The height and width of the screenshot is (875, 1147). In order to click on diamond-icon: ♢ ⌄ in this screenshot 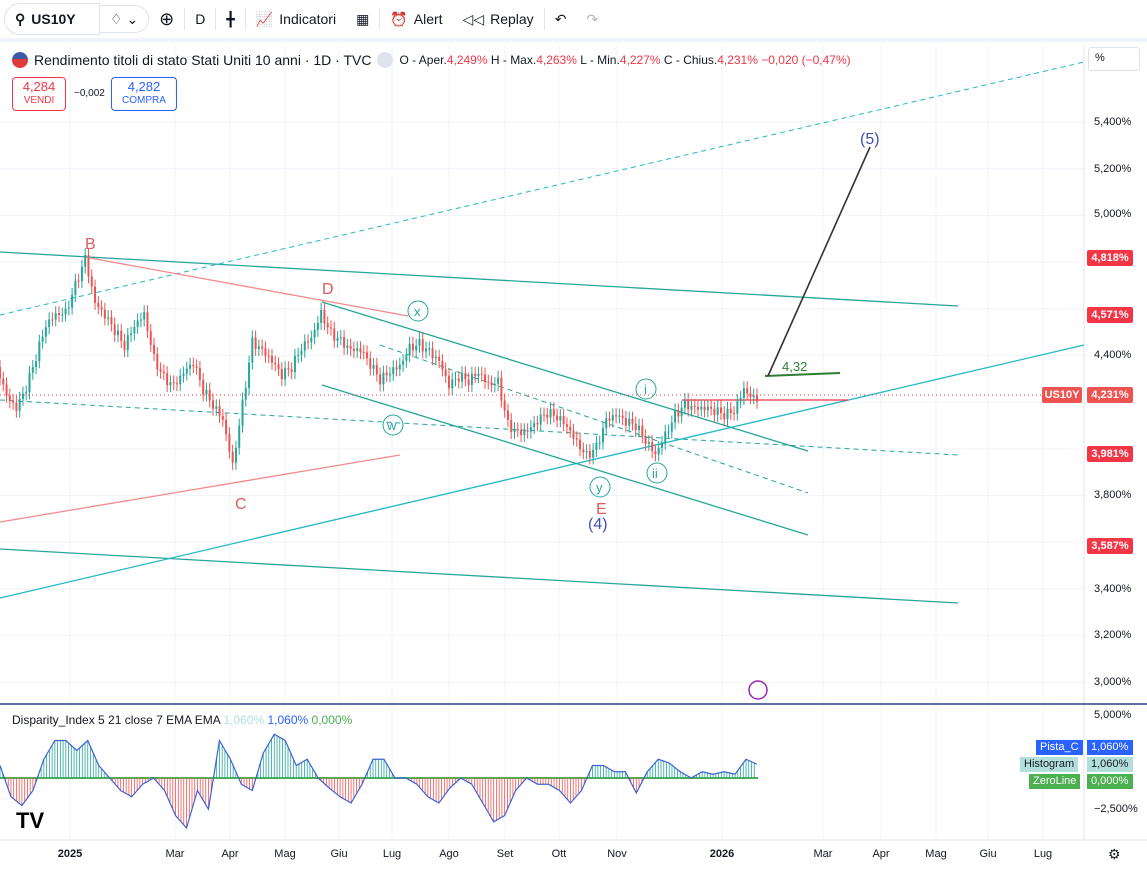, I will do `click(124, 18)`.